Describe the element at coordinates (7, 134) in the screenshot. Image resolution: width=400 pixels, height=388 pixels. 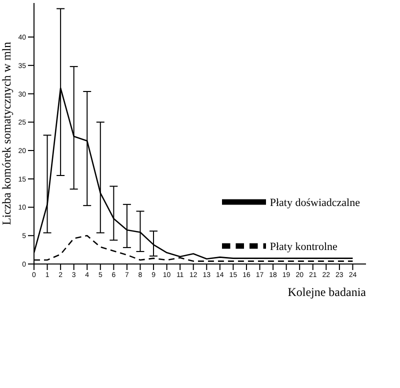
I see `y-axis-title: Liczba komórek somatycznych w mln` at that location.